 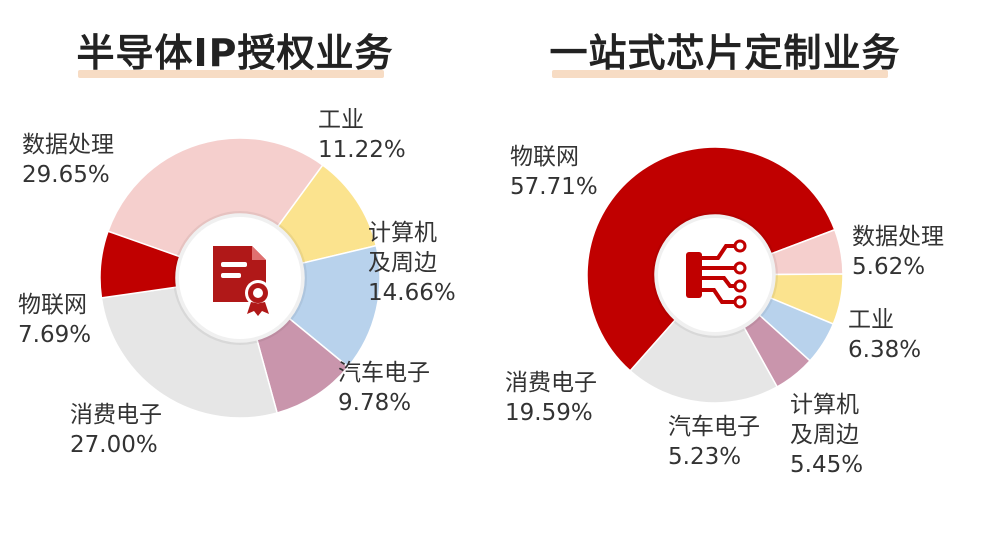 What do you see at coordinates (116, 430) in the screenshot?
I see `label-consumer: 消费电子 27.00%` at bounding box center [116, 430].